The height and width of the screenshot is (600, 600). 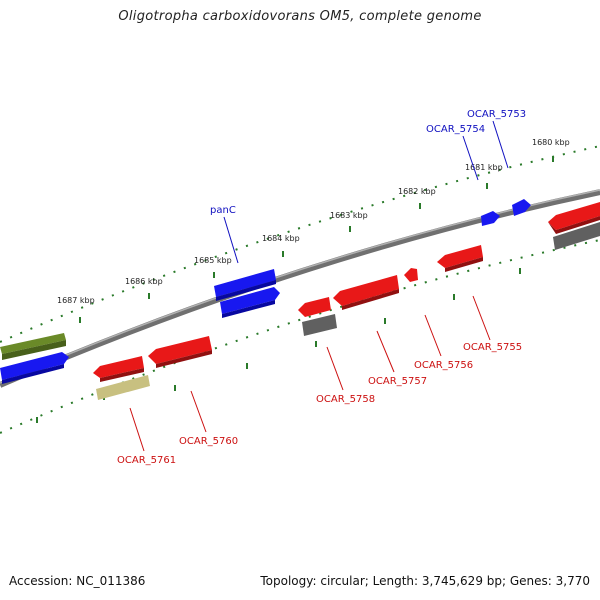 What do you see at coordinates (345, 399) in the screenshot?
I see `label-ocar5758: OCAR_5758` at bounding box center [345, 399].